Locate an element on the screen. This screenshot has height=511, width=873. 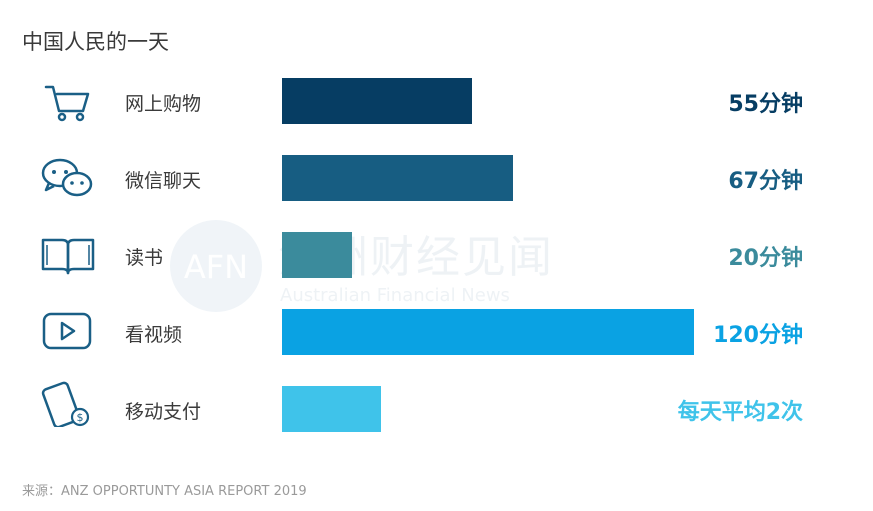
bar-row: $ 移动支付 每天平均2次 is located at coordinates (436, 407).